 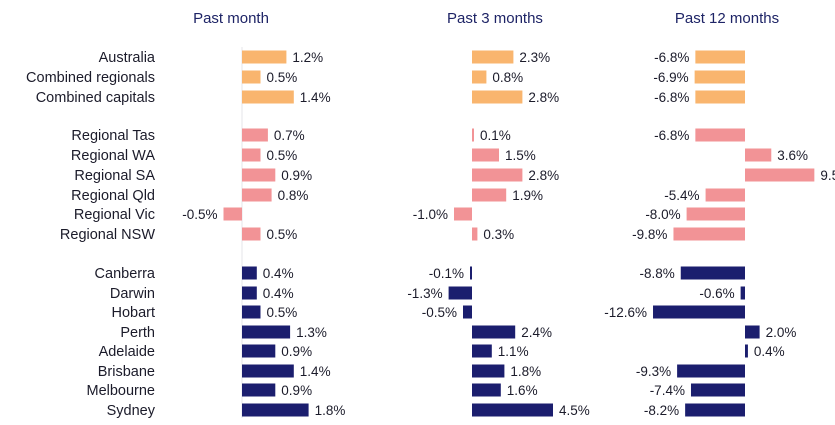 I want to click on bar-past-12-months-regional-vic, so click(x=715, y=214).